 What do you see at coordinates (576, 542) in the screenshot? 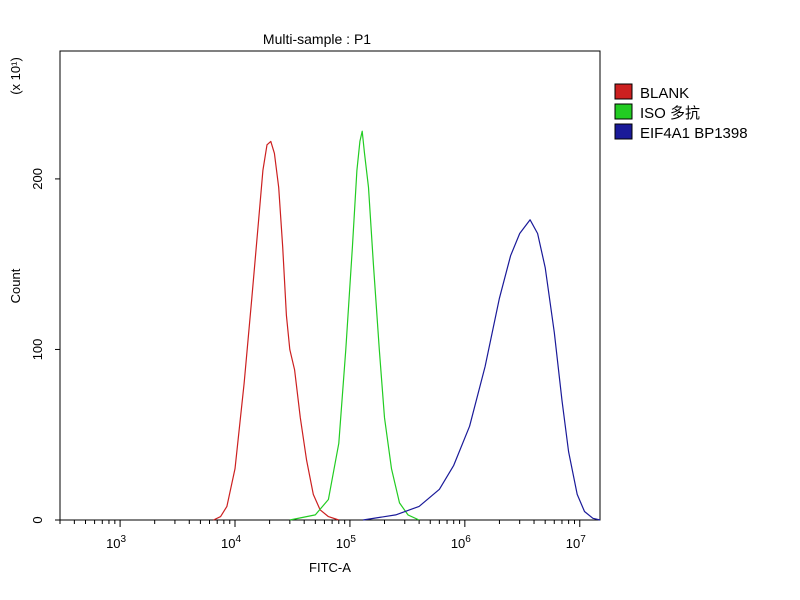
I see `x-tick-label: 10⁷` at bounding box center [576, 542].